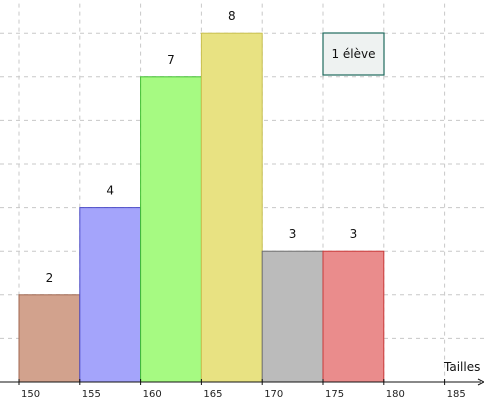 Image resolution: width=484 pixels, height=403 pixels. I want to click on x-tick-label: 185, so click(456, 394).